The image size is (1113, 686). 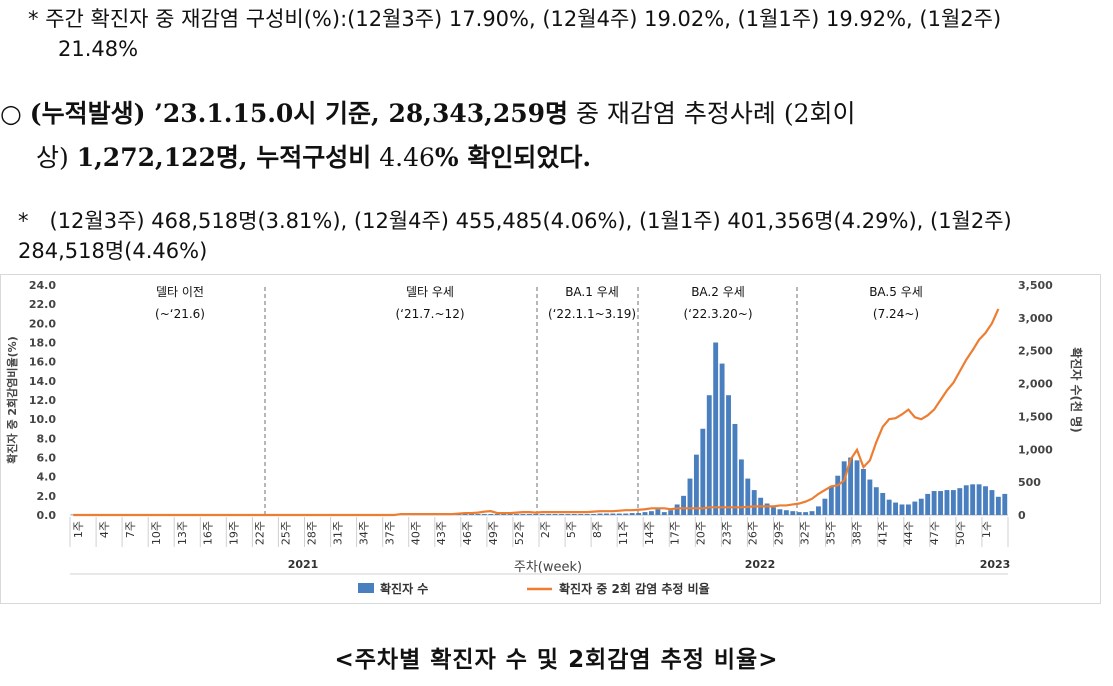 What do you see at coordinates (42, 343) in the screenshot?
I see `y-left-tick-label: 18.0` at bounding box center [42, 343].